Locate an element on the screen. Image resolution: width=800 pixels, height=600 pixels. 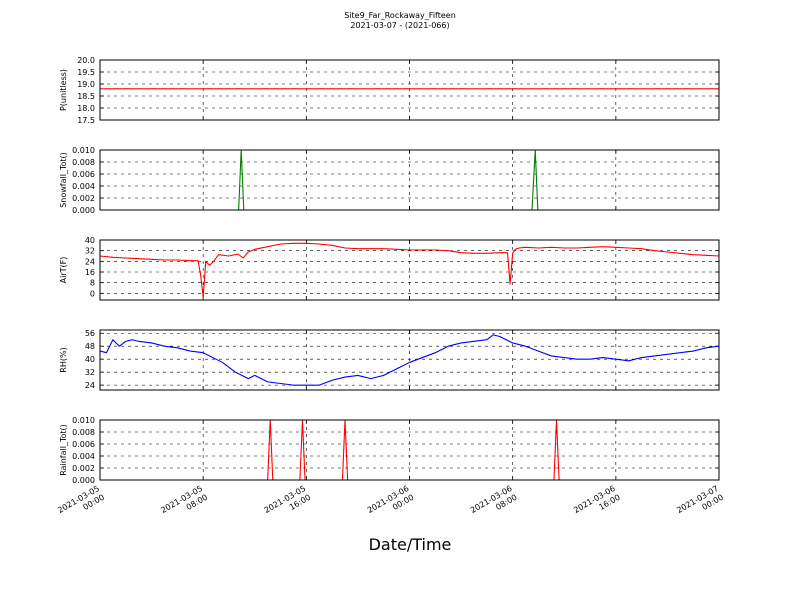
y-tick-label: 17.5 is located at coordinates (86, 120).